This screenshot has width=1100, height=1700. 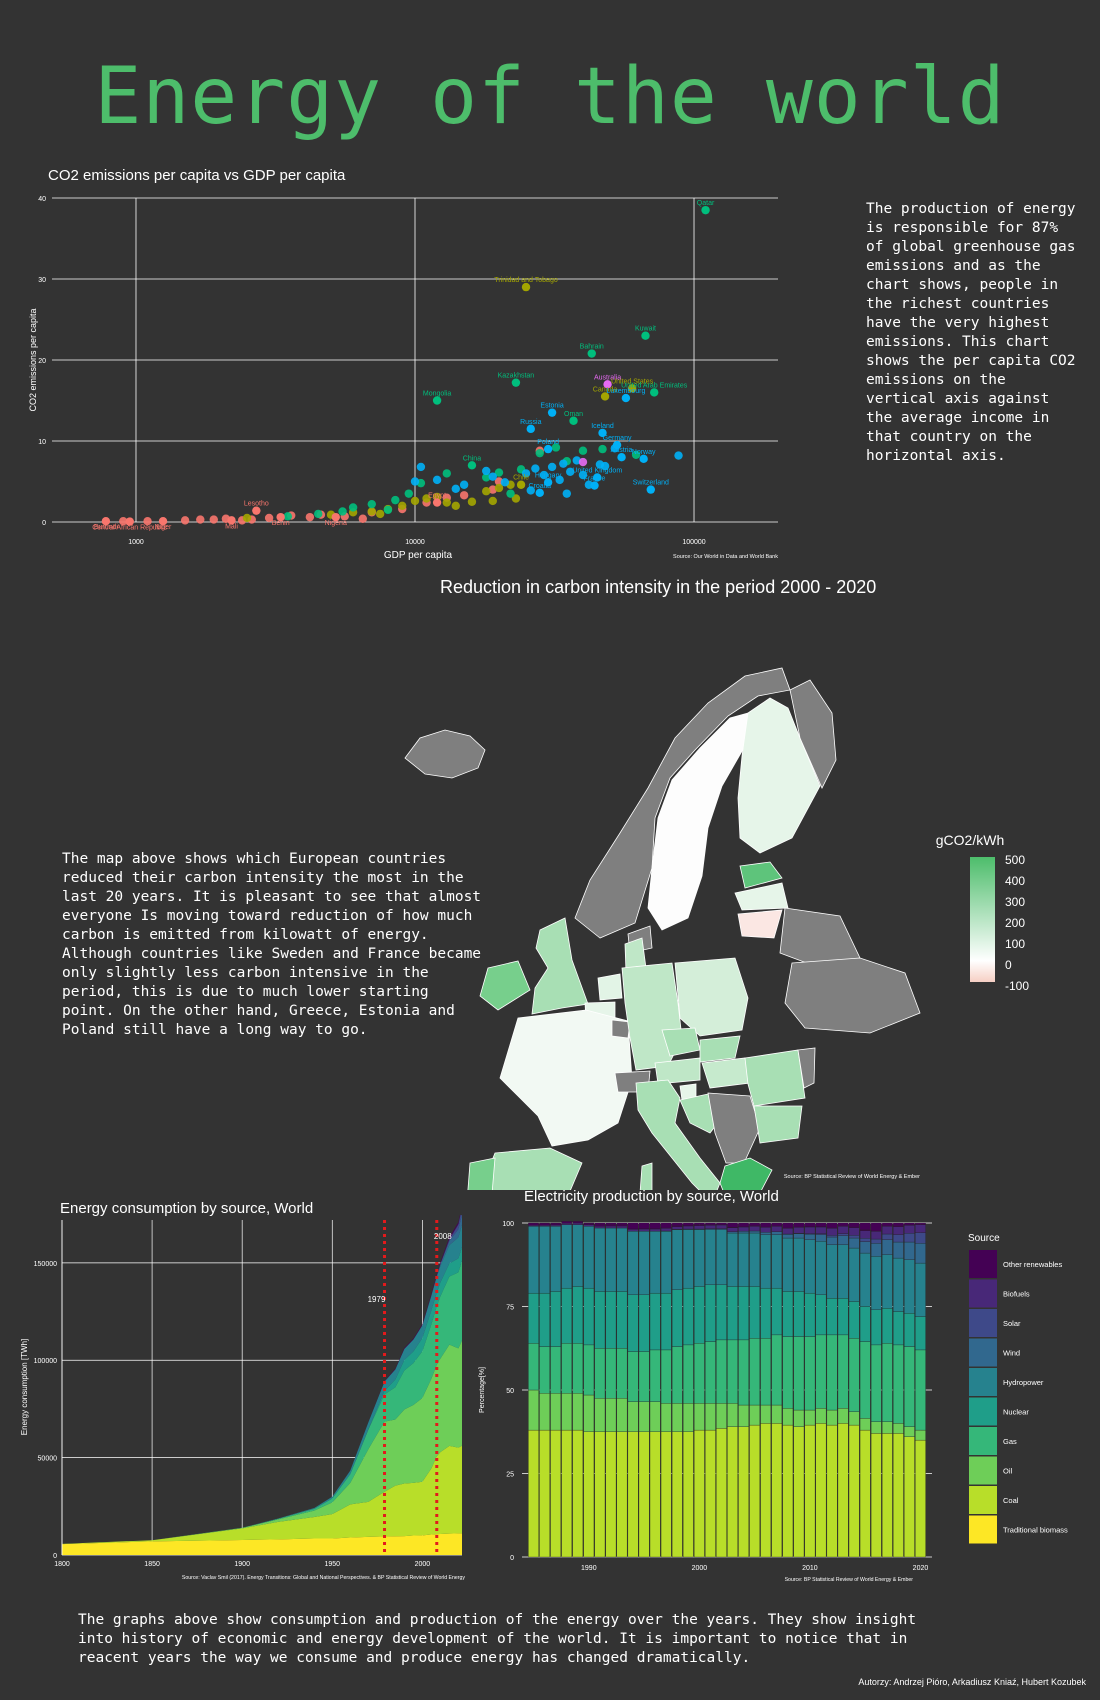 I want to click on area-coal, so click(x=262, y=1495).